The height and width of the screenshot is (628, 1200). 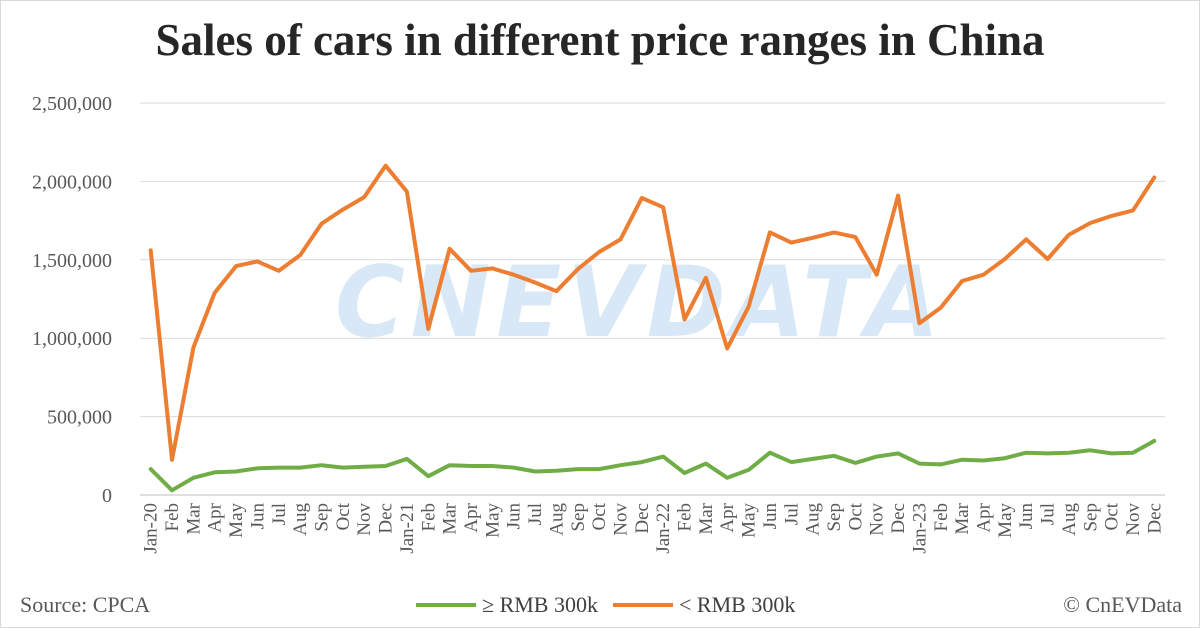 What do you see at coordinates (107, 496) in the screenshot?
I see `y-tick-label: 0` at bounding box center [107, 496].